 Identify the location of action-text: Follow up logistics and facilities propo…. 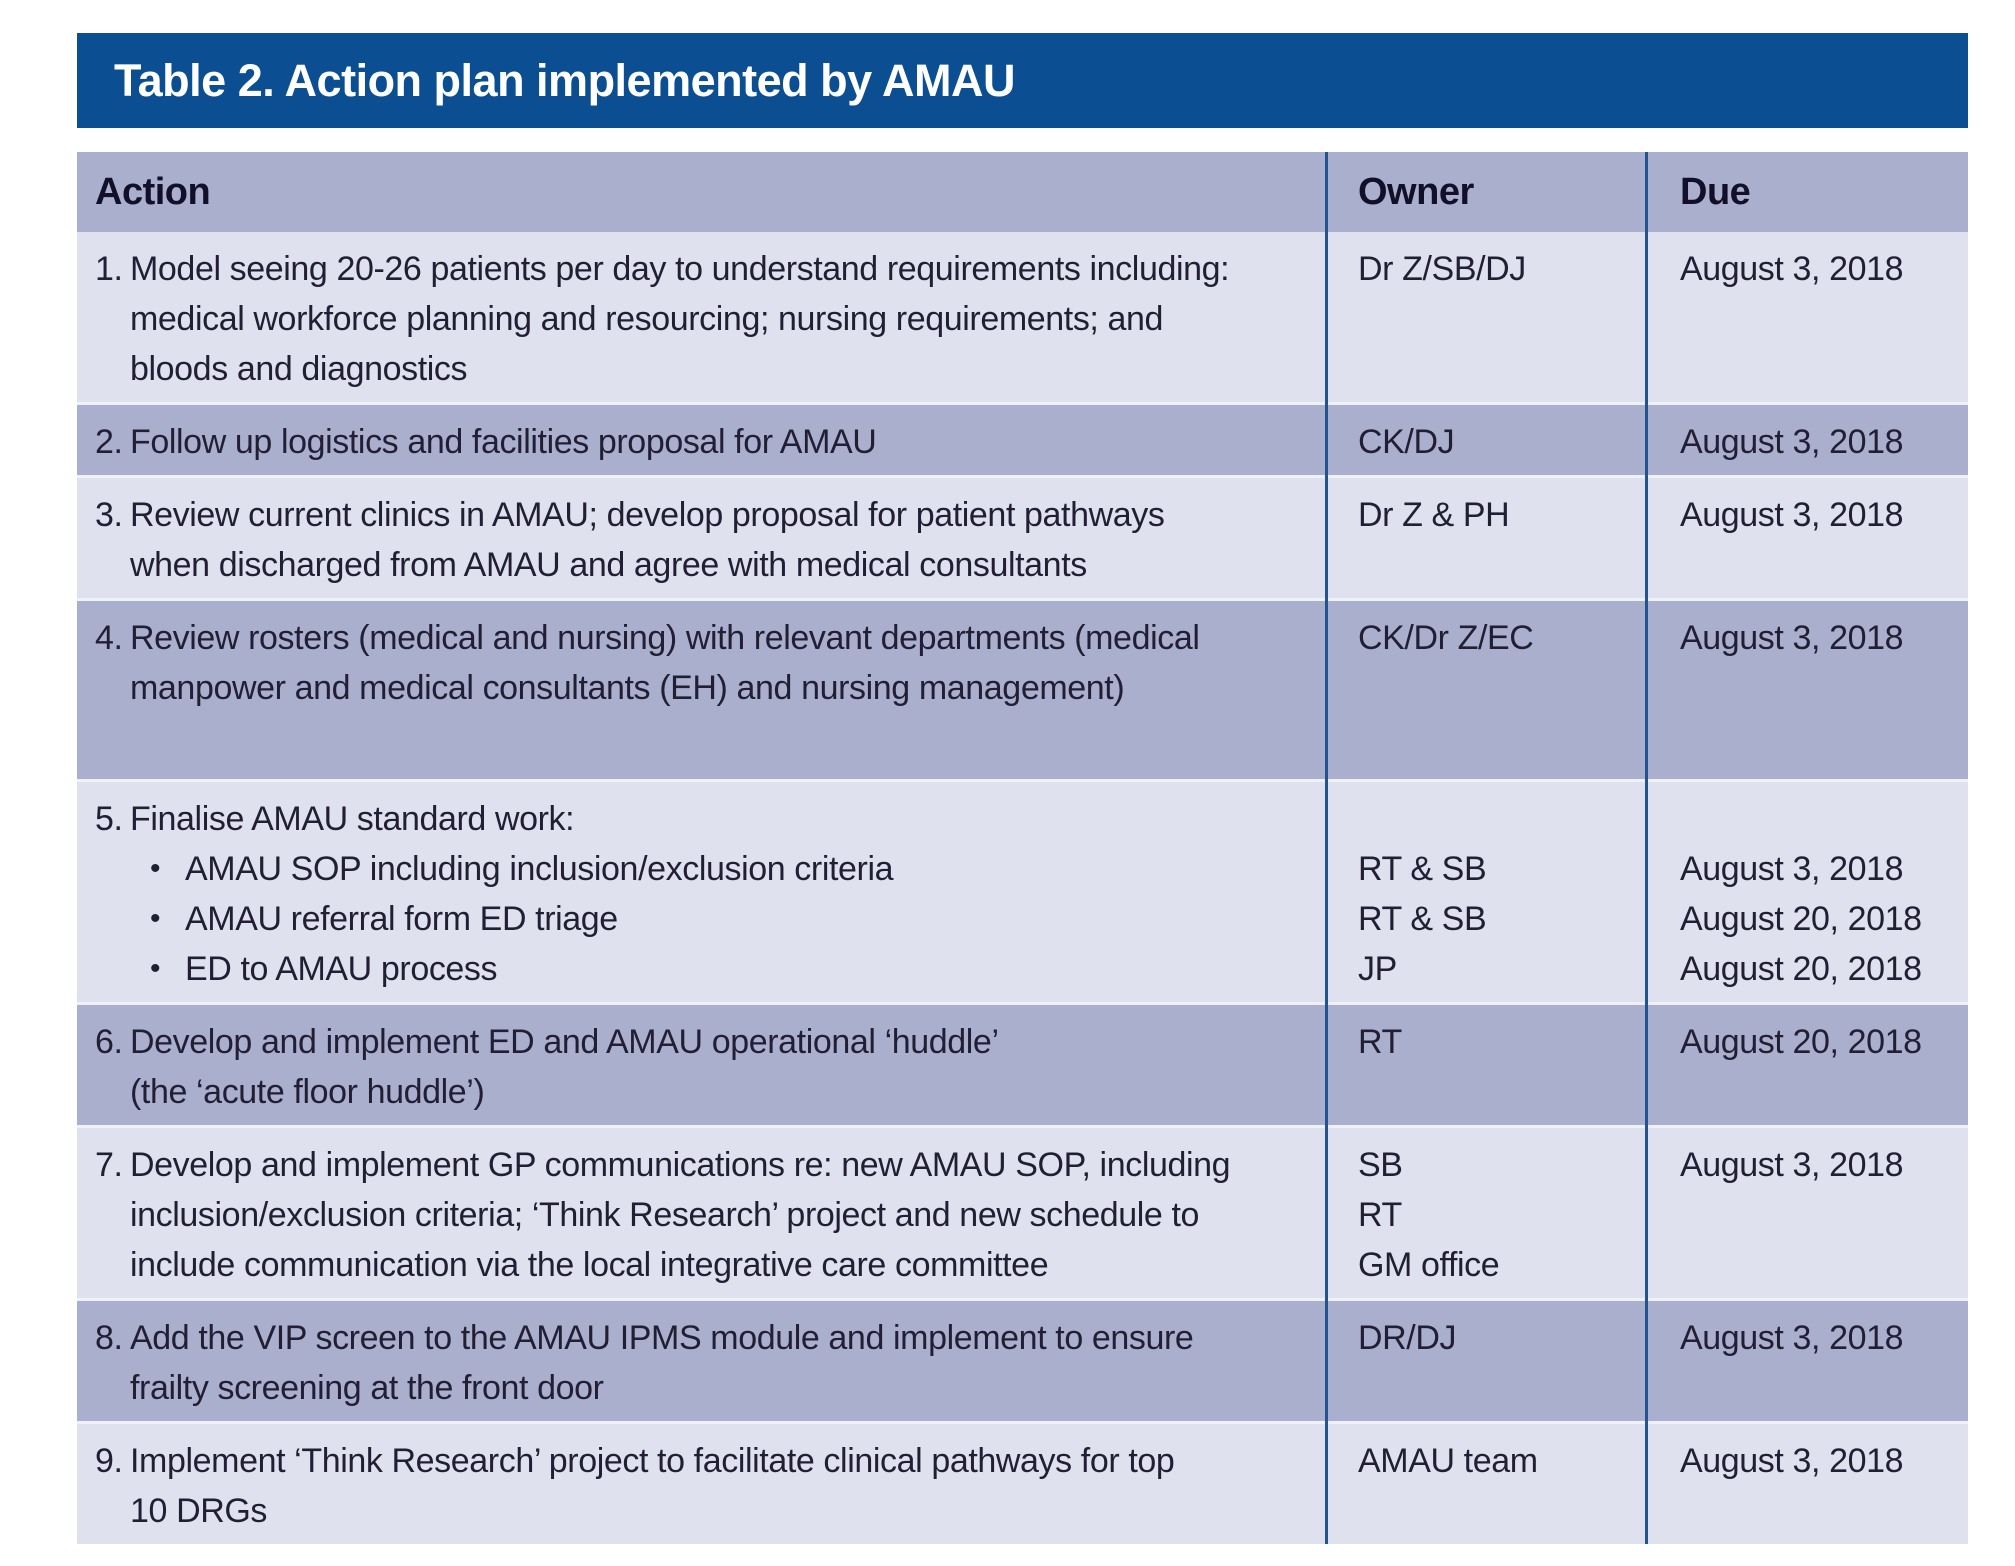
(503, 442).